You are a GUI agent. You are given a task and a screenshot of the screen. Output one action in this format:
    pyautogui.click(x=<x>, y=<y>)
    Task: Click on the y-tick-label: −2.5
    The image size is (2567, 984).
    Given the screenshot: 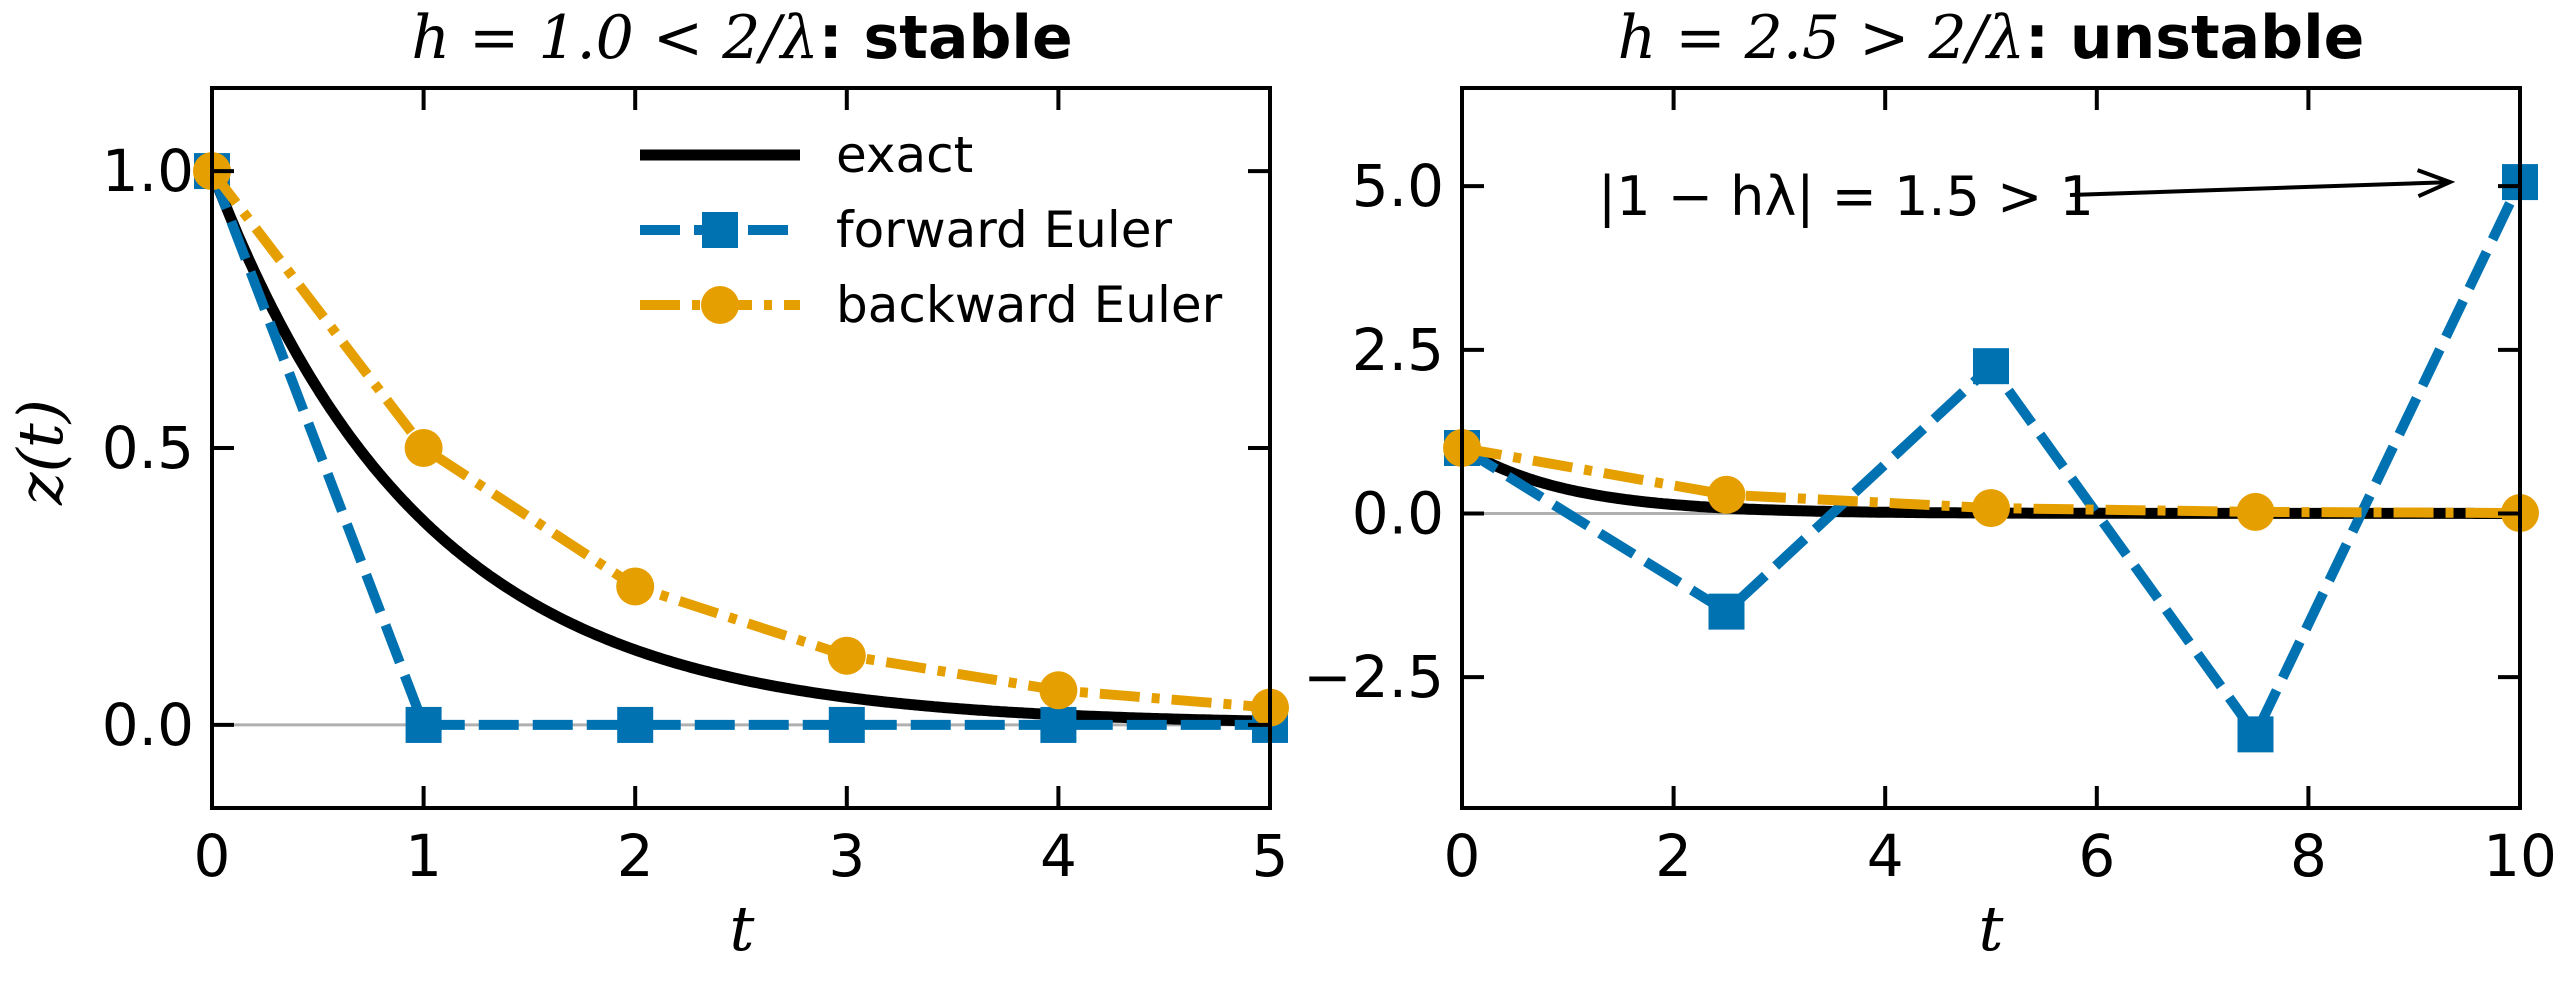 What is the action you would take?
    pyautogui.click(x=1373, y=677)
    